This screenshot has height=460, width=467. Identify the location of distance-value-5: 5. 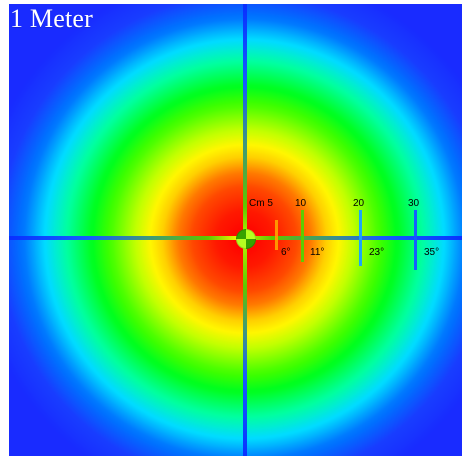
(270, 203).